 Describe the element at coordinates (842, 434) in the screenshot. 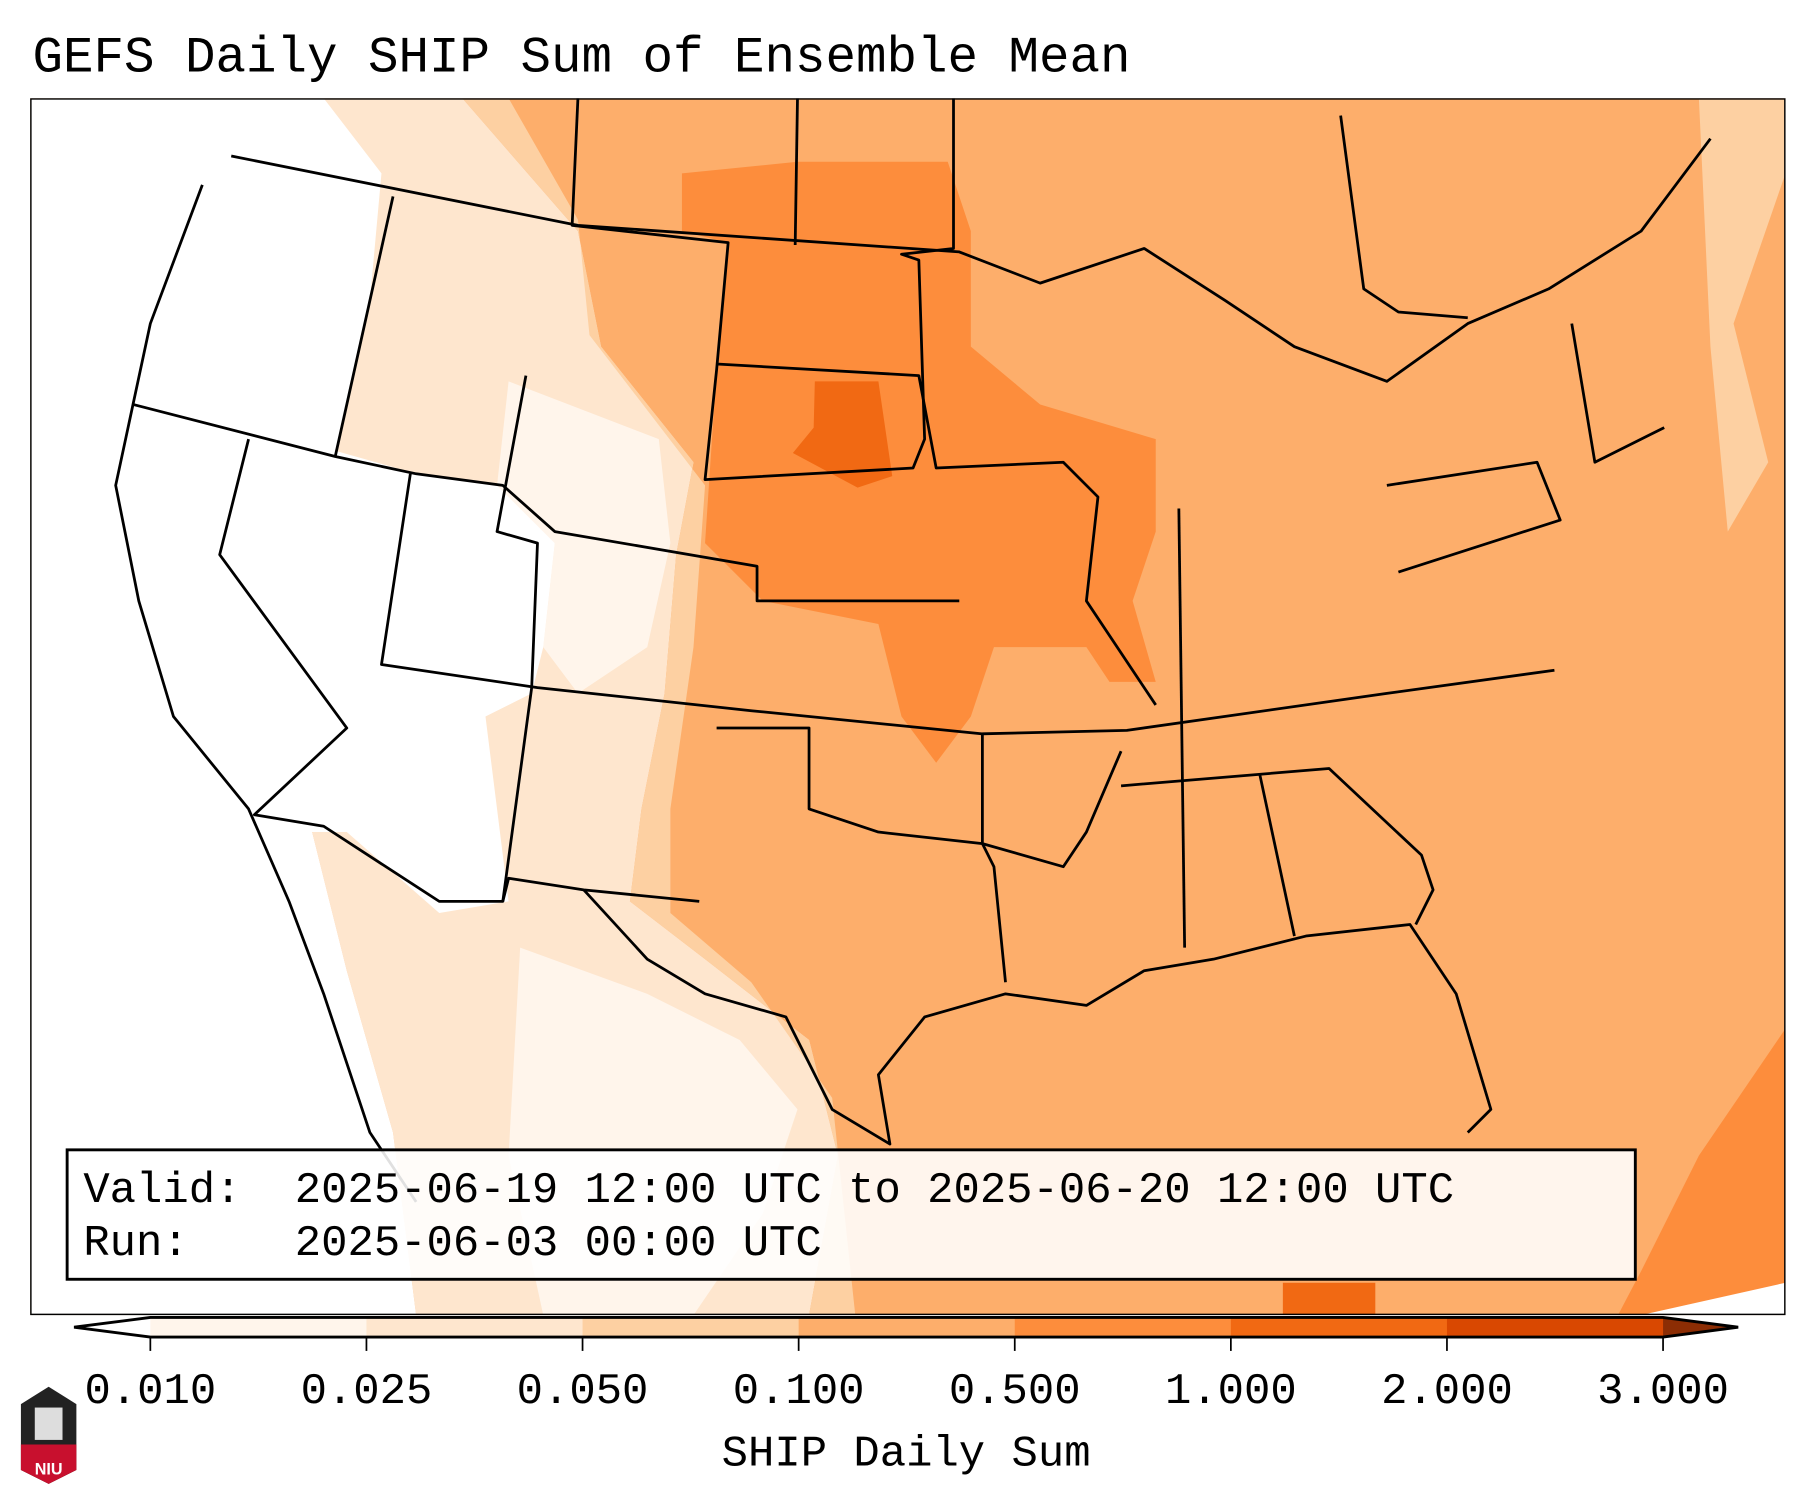

I see `field-peak` at that location.